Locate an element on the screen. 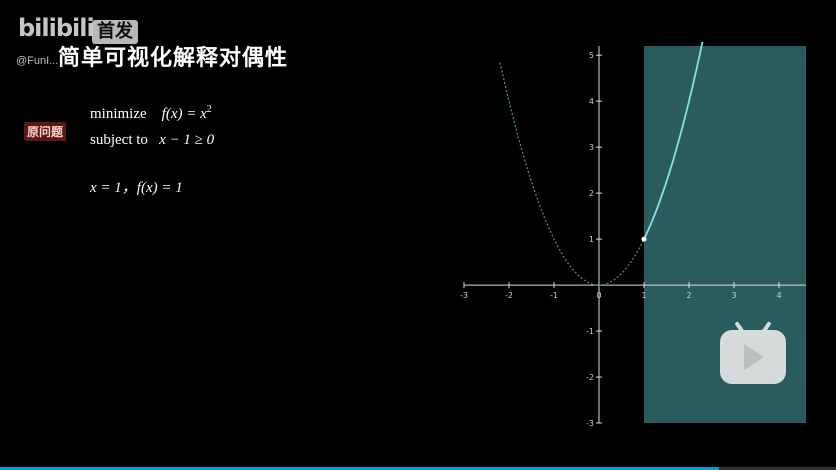  y-tick-label: 5 is located at coordinates (591, 55).